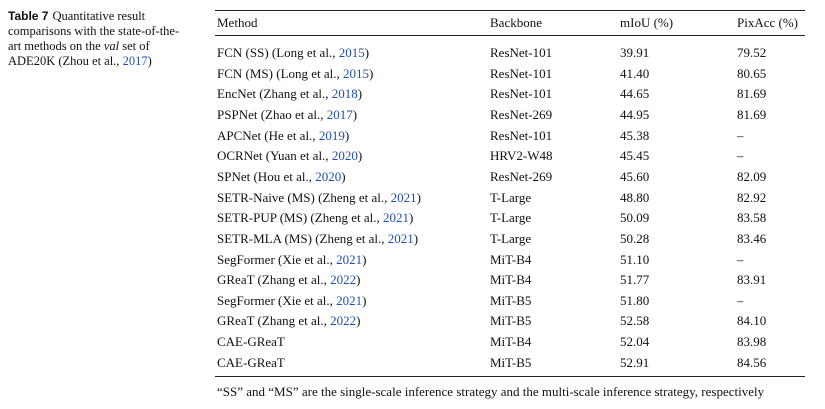  What do you see at coordinates (635, 94) in the screenshot?
I see `table-cell: 44.65` at bounding box center [635, 94].